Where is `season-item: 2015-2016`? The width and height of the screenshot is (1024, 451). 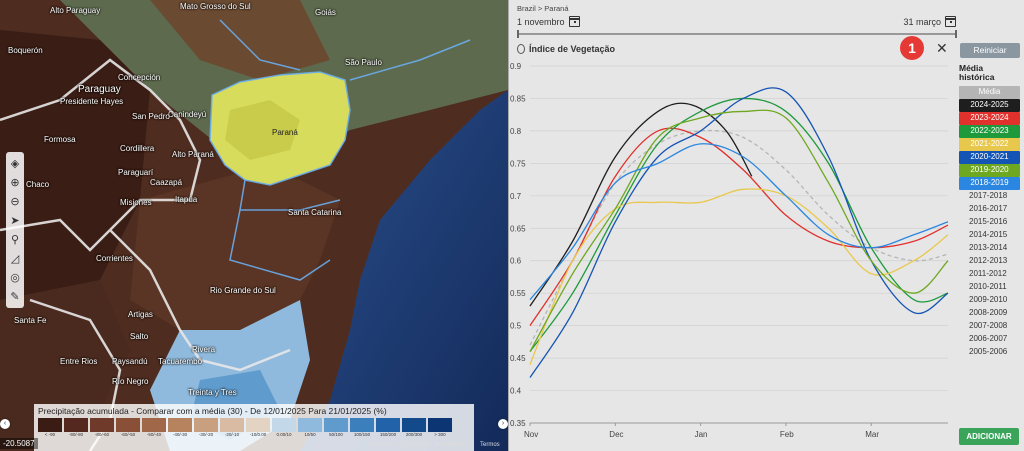
season-item: 2015-2016 is located at coordinates (988, 221).